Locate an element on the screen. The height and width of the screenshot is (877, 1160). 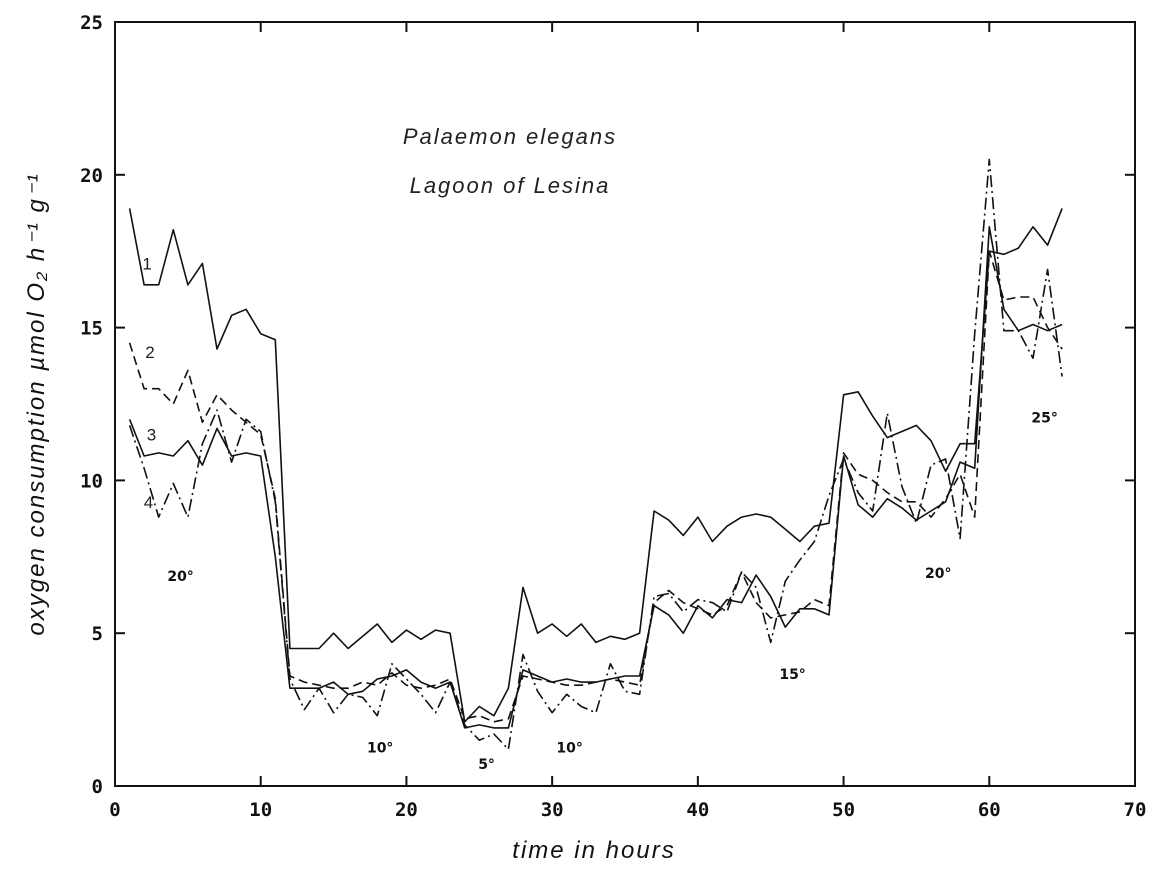
y-tick-label: 20 is located at coordinates (91, 176).